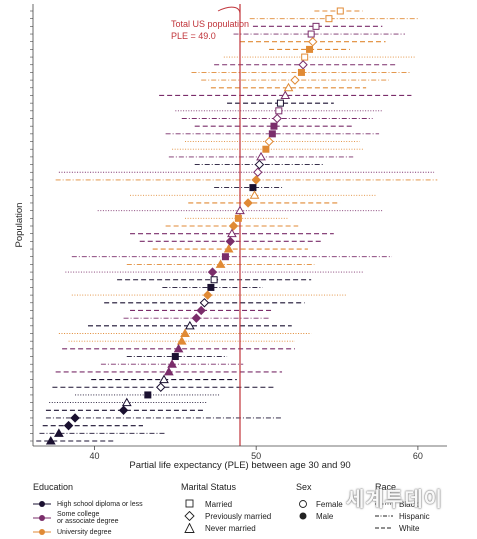 This screenshot has width=477, height=539. What do you see at coordinates (303, 504) in the screenshot?
I see `circle-open-icon` at bounding box center [303, 504].